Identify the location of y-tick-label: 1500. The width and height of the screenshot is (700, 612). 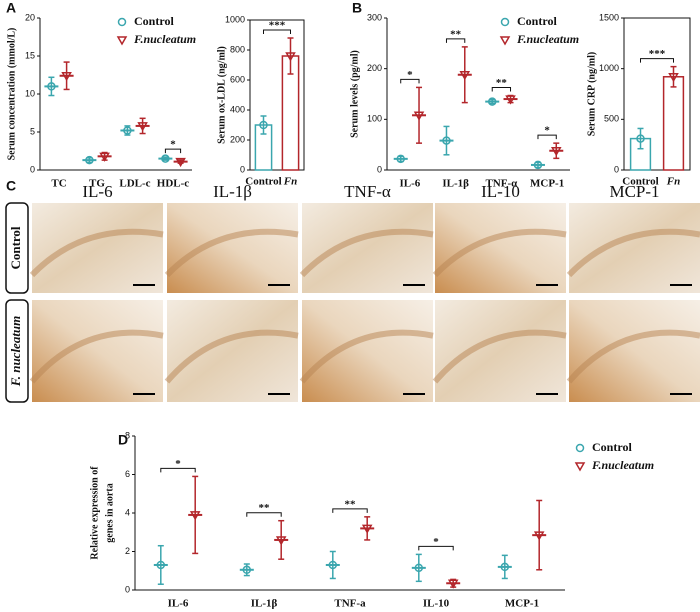
(609, 17).